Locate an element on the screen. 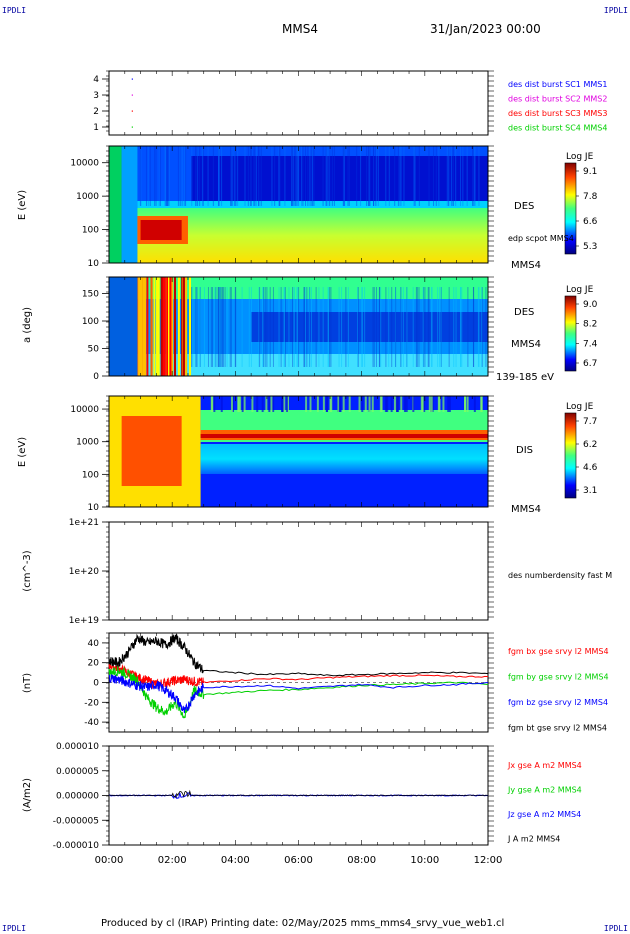  dis-sc-label: MMS4 is located at coordinates (526, 509).